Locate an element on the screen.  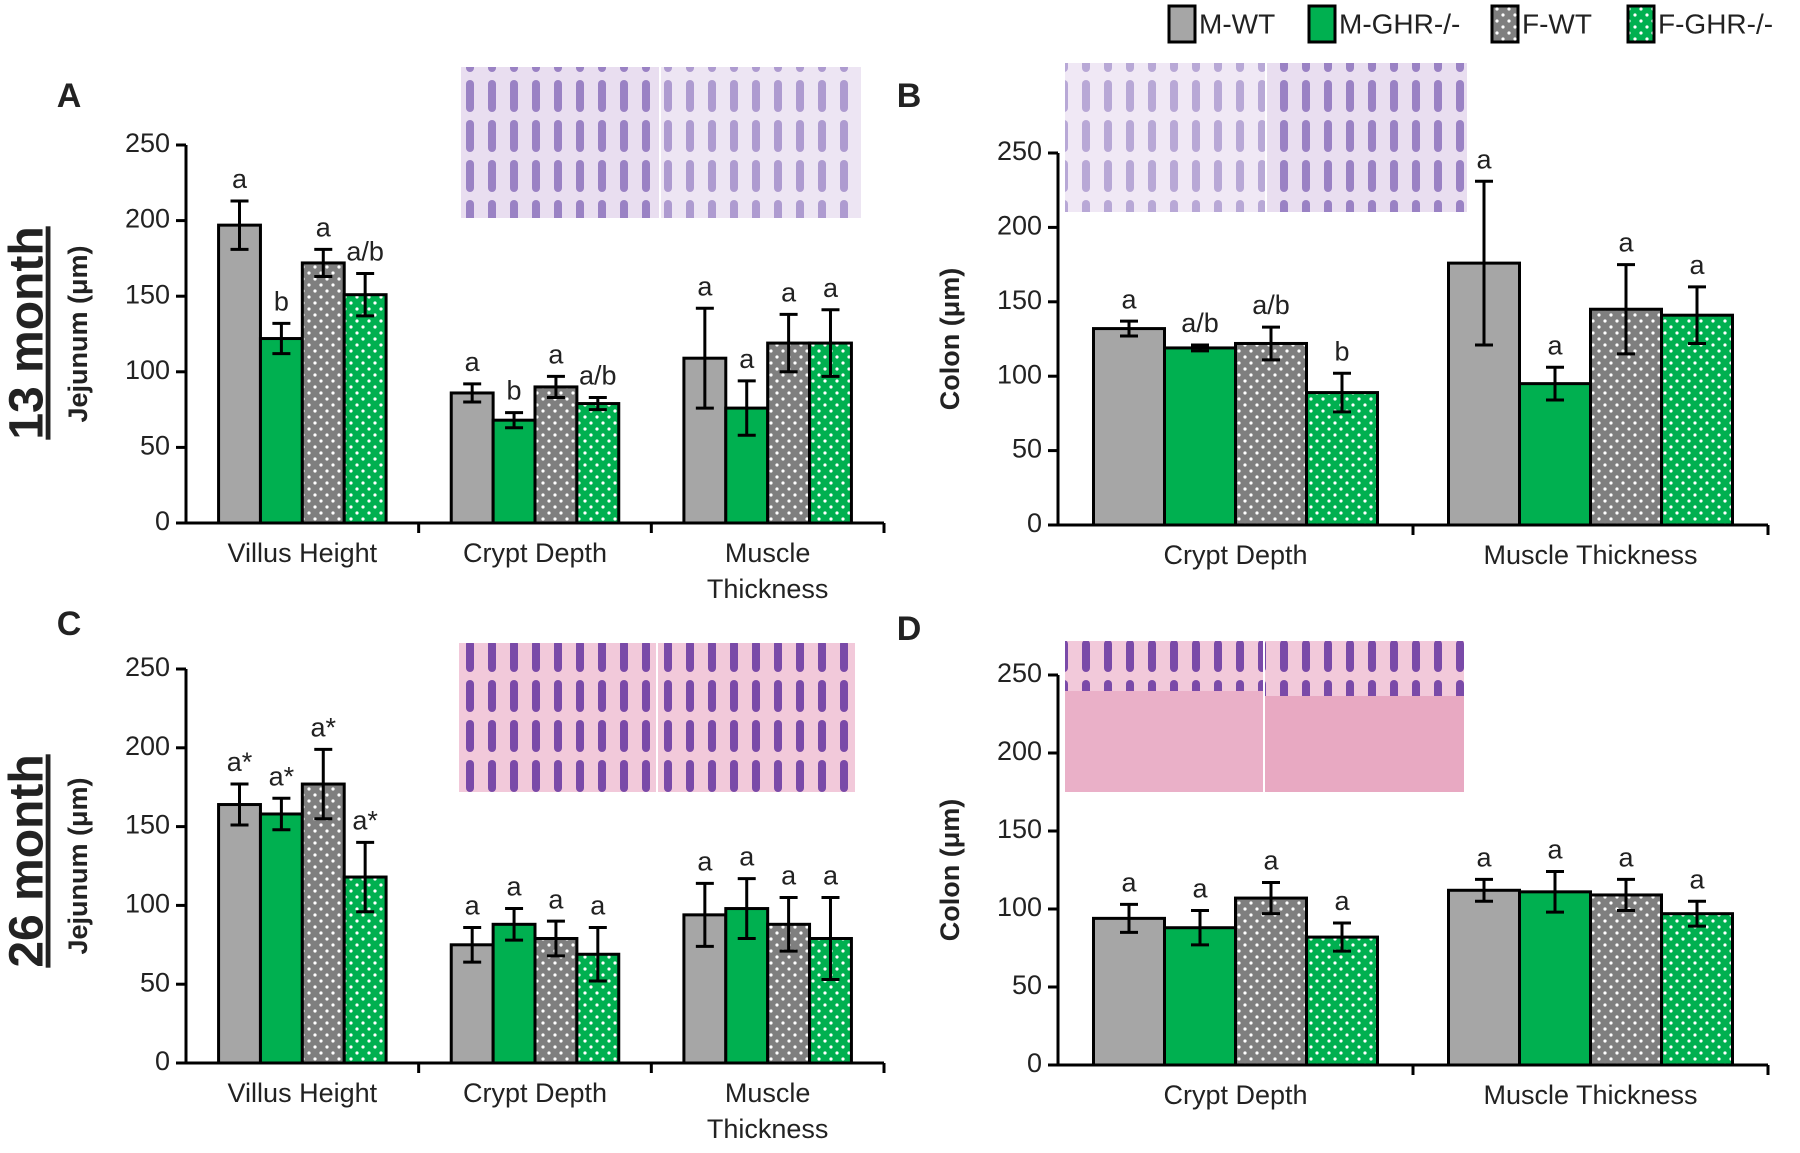
y-tick-label: 100 is located at coordinates (1019, 907).